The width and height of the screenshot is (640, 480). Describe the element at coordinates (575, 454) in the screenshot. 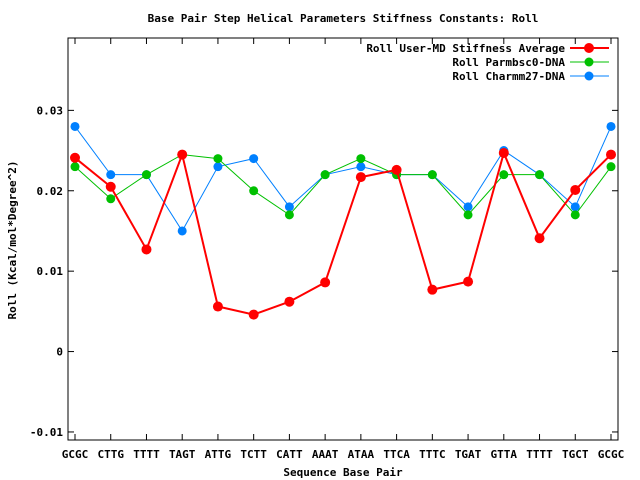

I see `x-tick-label: TGCT` at that location.